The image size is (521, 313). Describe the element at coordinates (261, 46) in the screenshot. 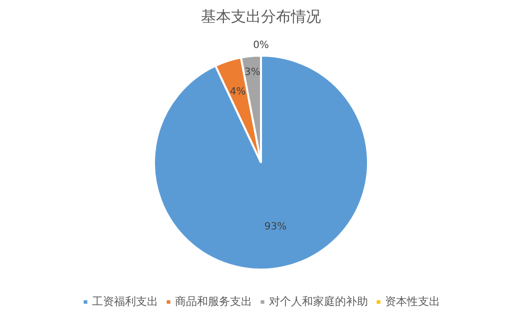

I see `text: 0%` at that location.